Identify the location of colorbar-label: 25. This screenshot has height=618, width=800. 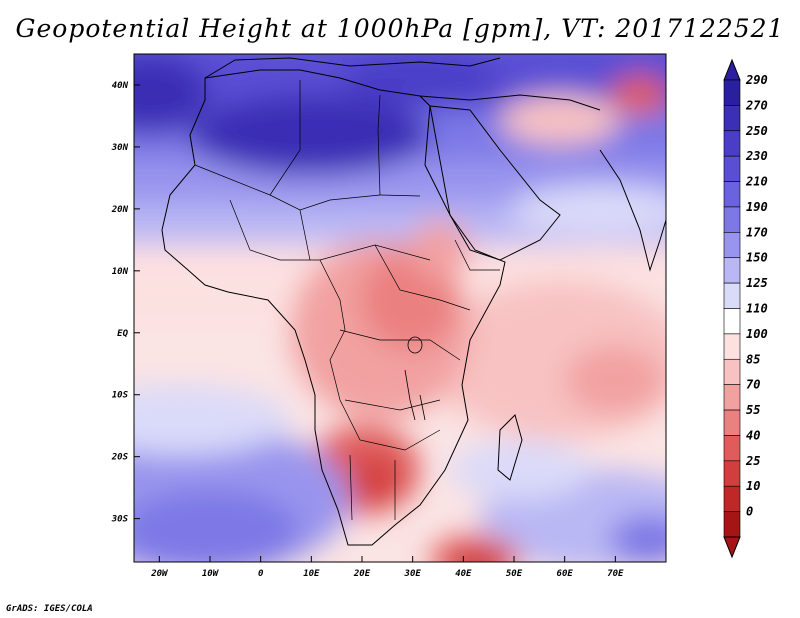
(752, 461).